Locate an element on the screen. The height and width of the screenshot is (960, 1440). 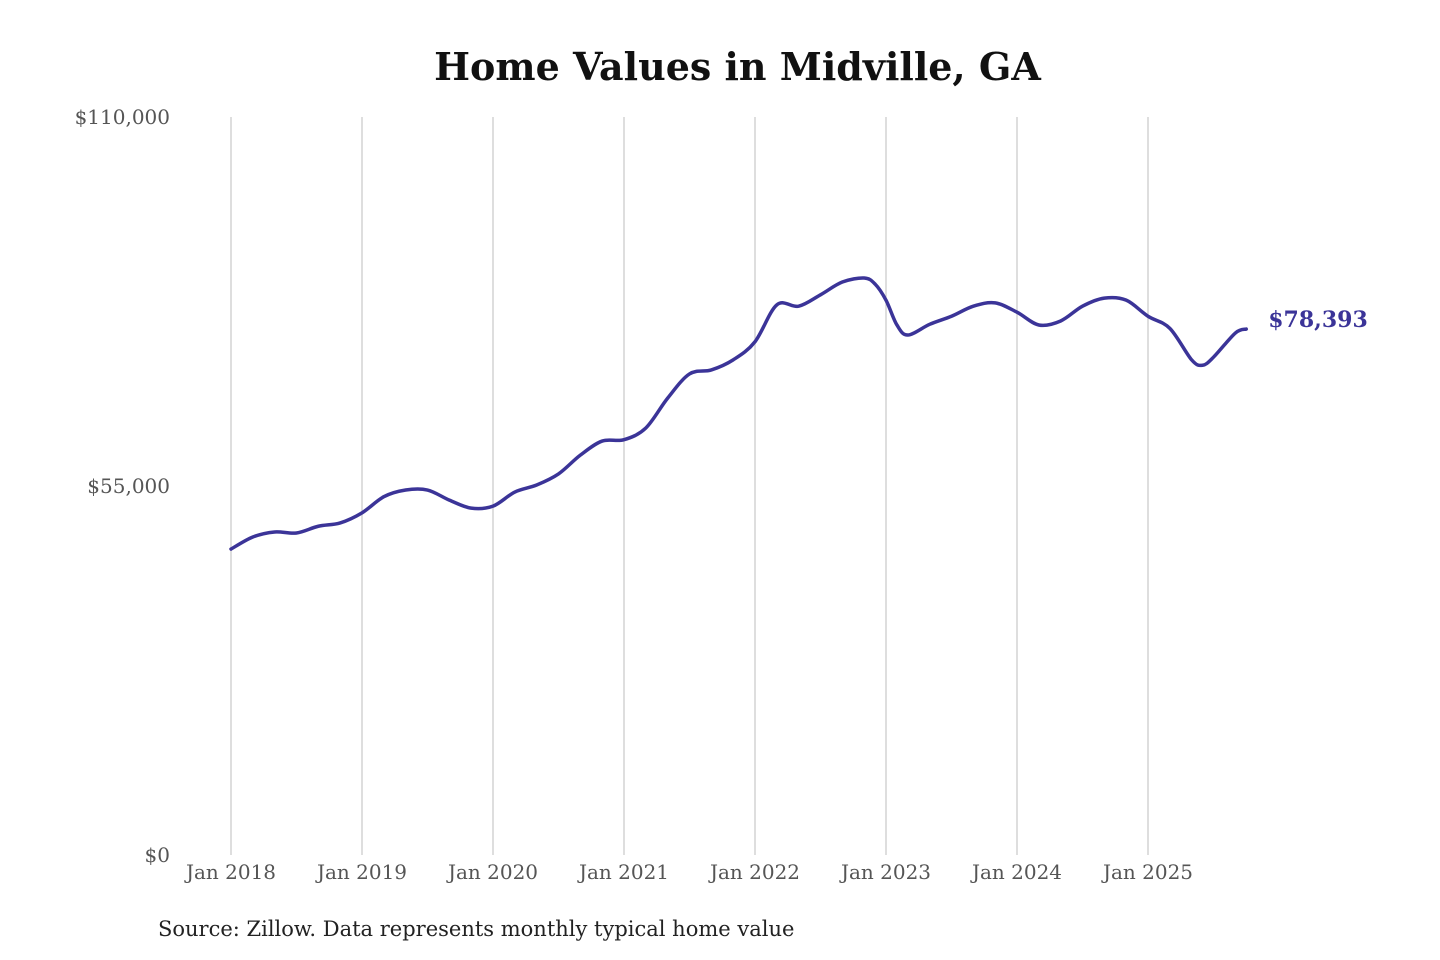
x-tick-label: Jan 2024 is located at coordinates (1016, 872).